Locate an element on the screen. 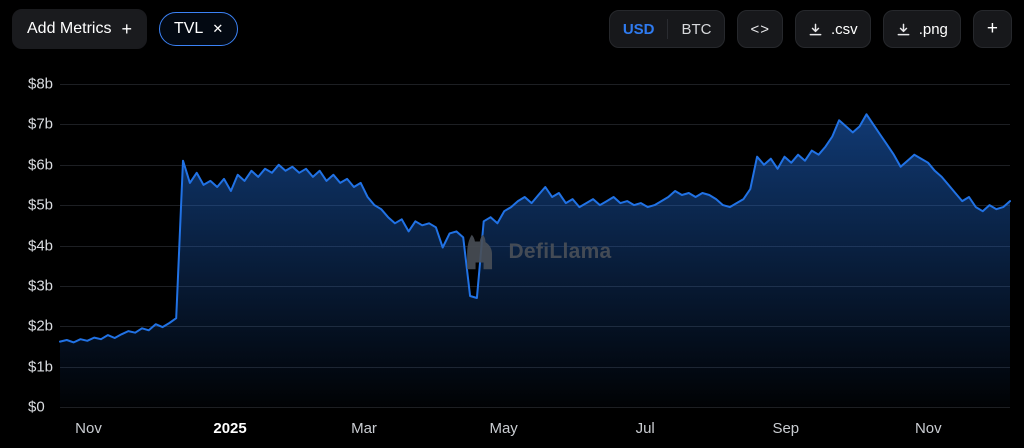 This screenshot has width=1024, height=448. download-png-button: .png is located at coordinates (921, 29).